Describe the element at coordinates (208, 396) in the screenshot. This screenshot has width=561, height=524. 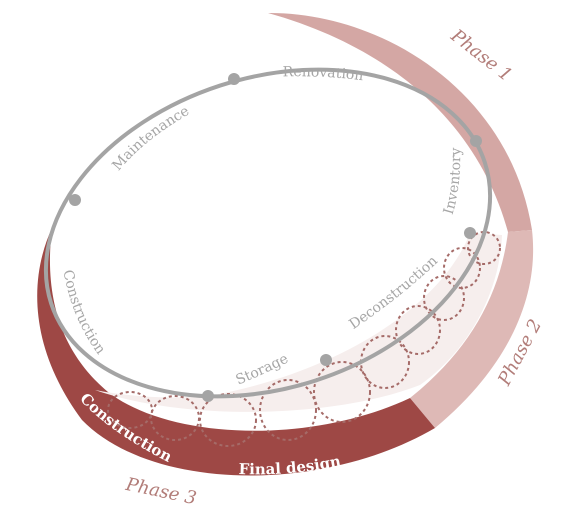
I see `node-dot-construction` at that location.